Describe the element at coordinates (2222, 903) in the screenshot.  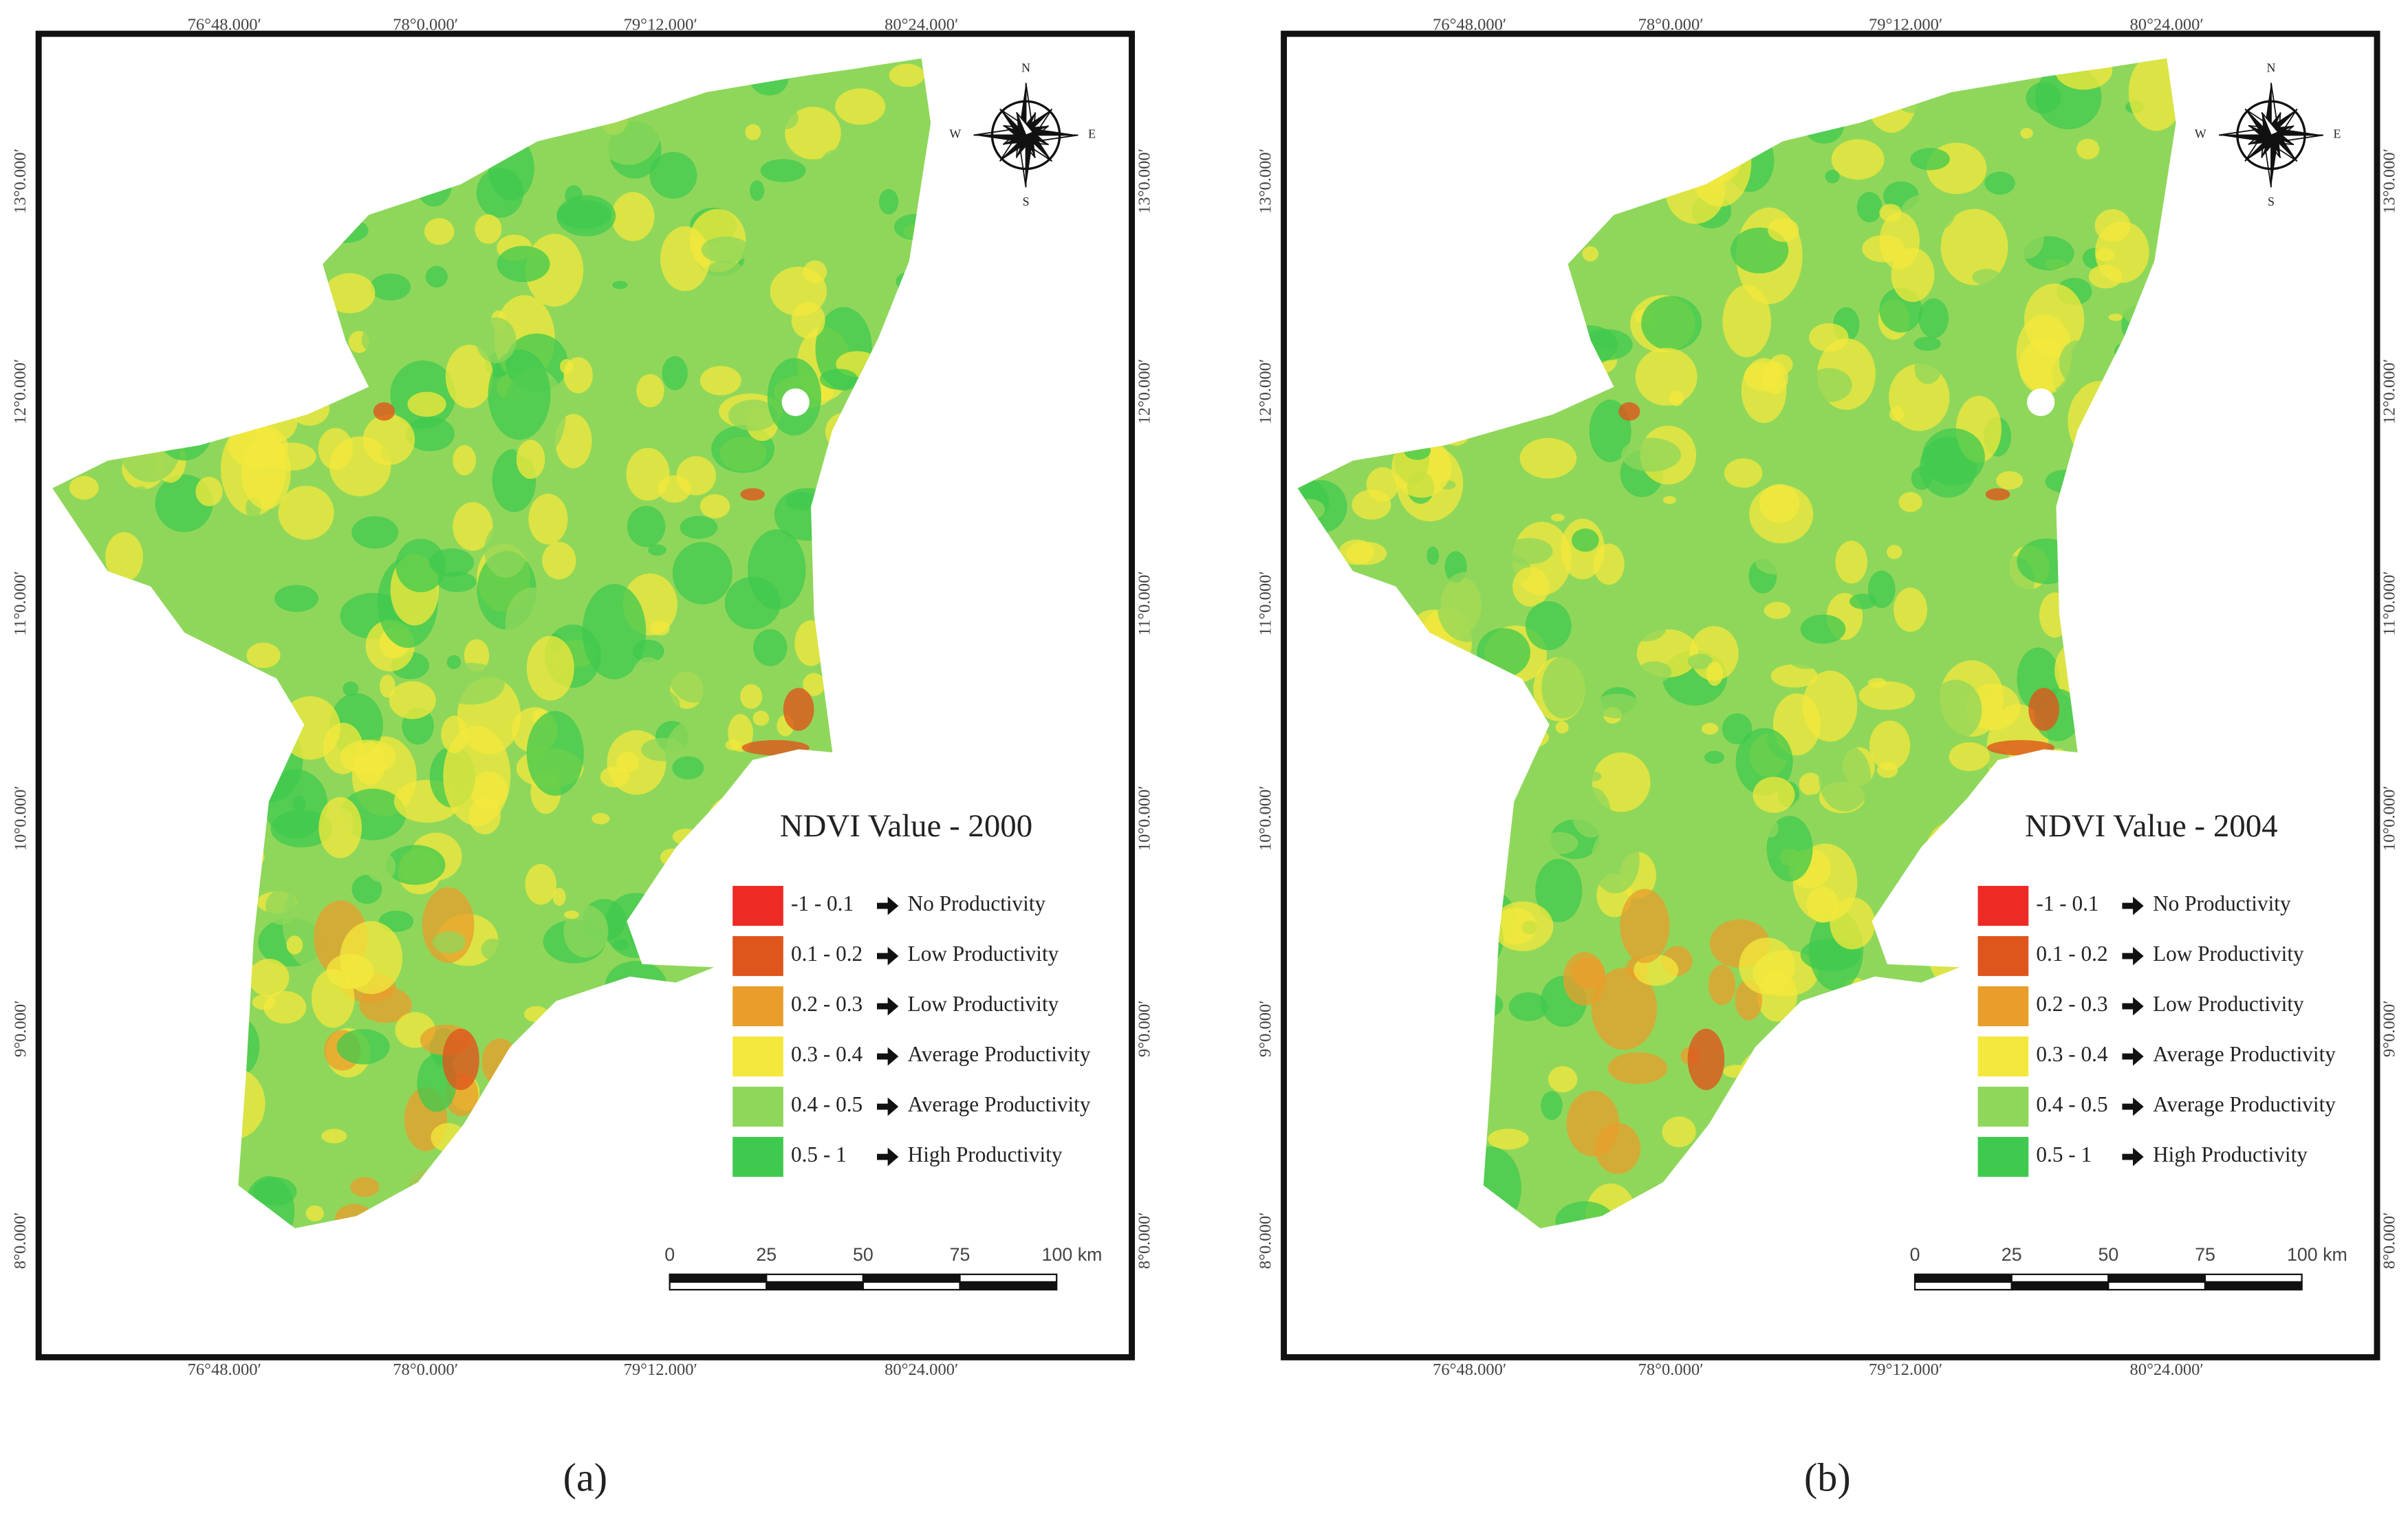
I see `legend-label: No Productivity` at that location.